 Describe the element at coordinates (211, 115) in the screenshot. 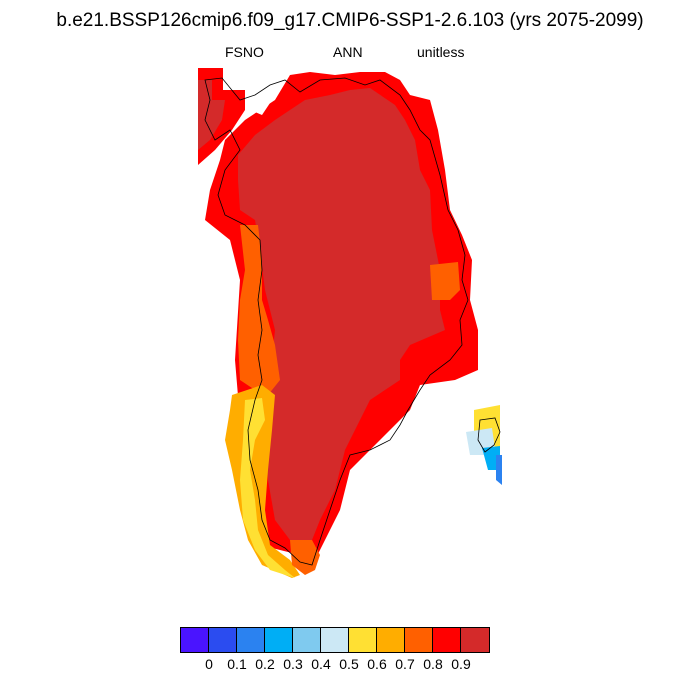

I see `nw-margin-inner` at that location.